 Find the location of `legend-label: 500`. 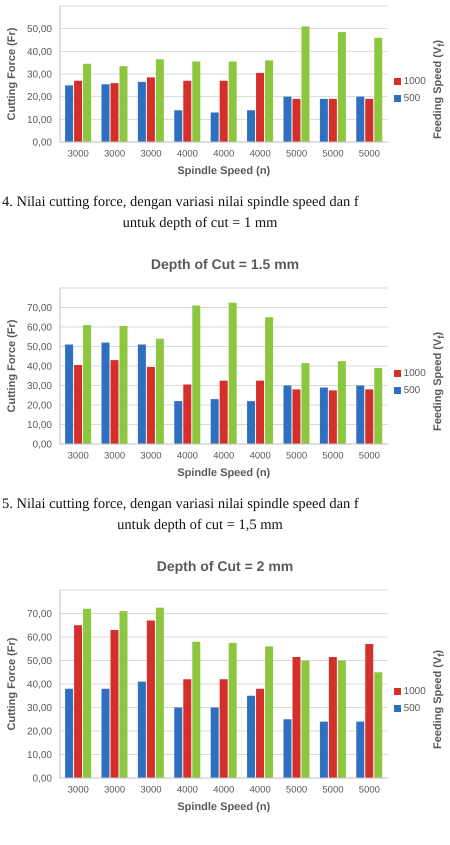

legend-label: 500 is located at coordinates (412, 98).